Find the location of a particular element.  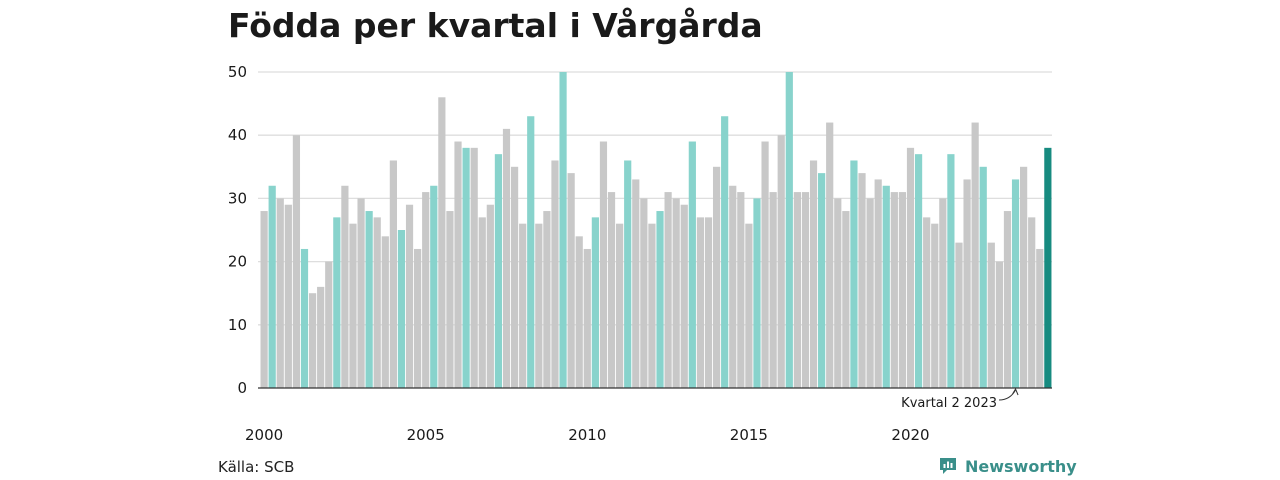

x-tick-label: 2015 is located at coordinates (749, 435).